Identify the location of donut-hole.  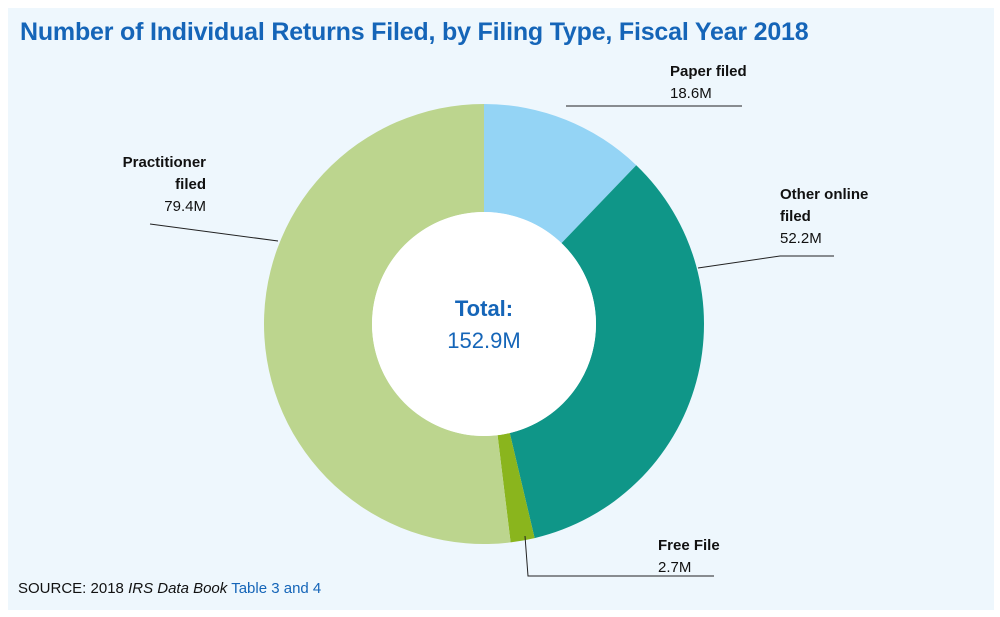
(484, 324).